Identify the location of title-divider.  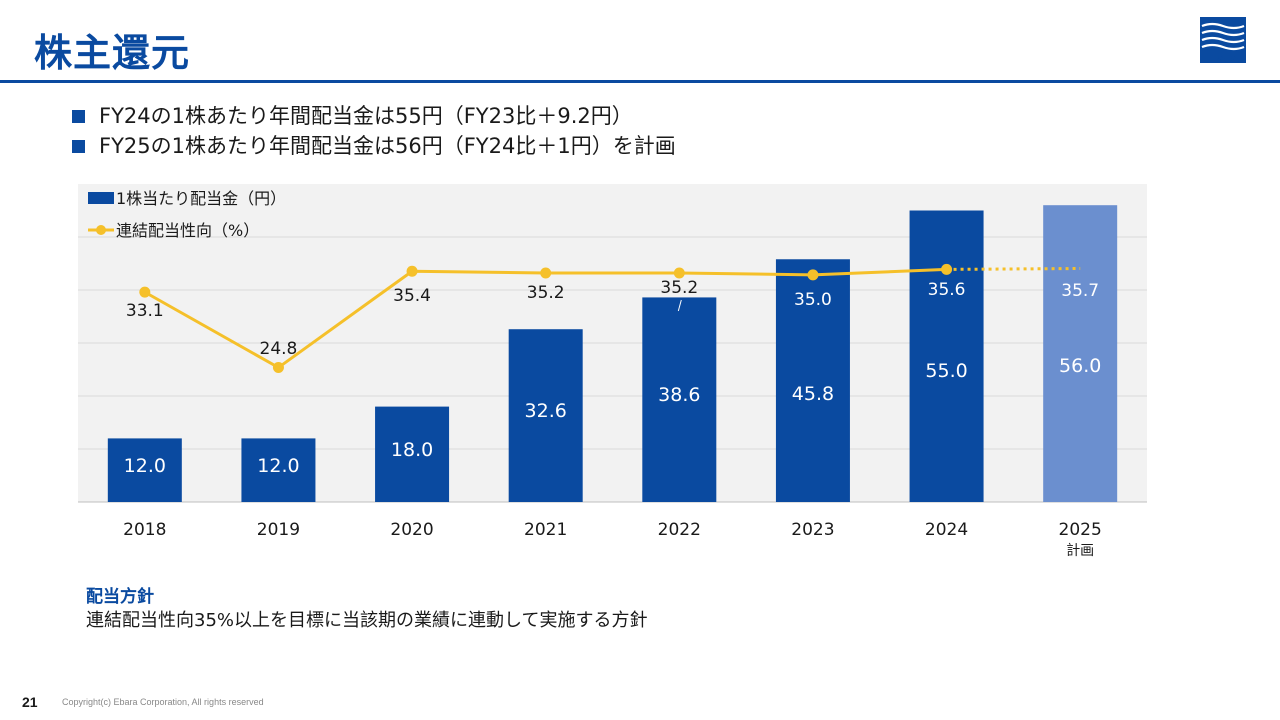
(640, 81).